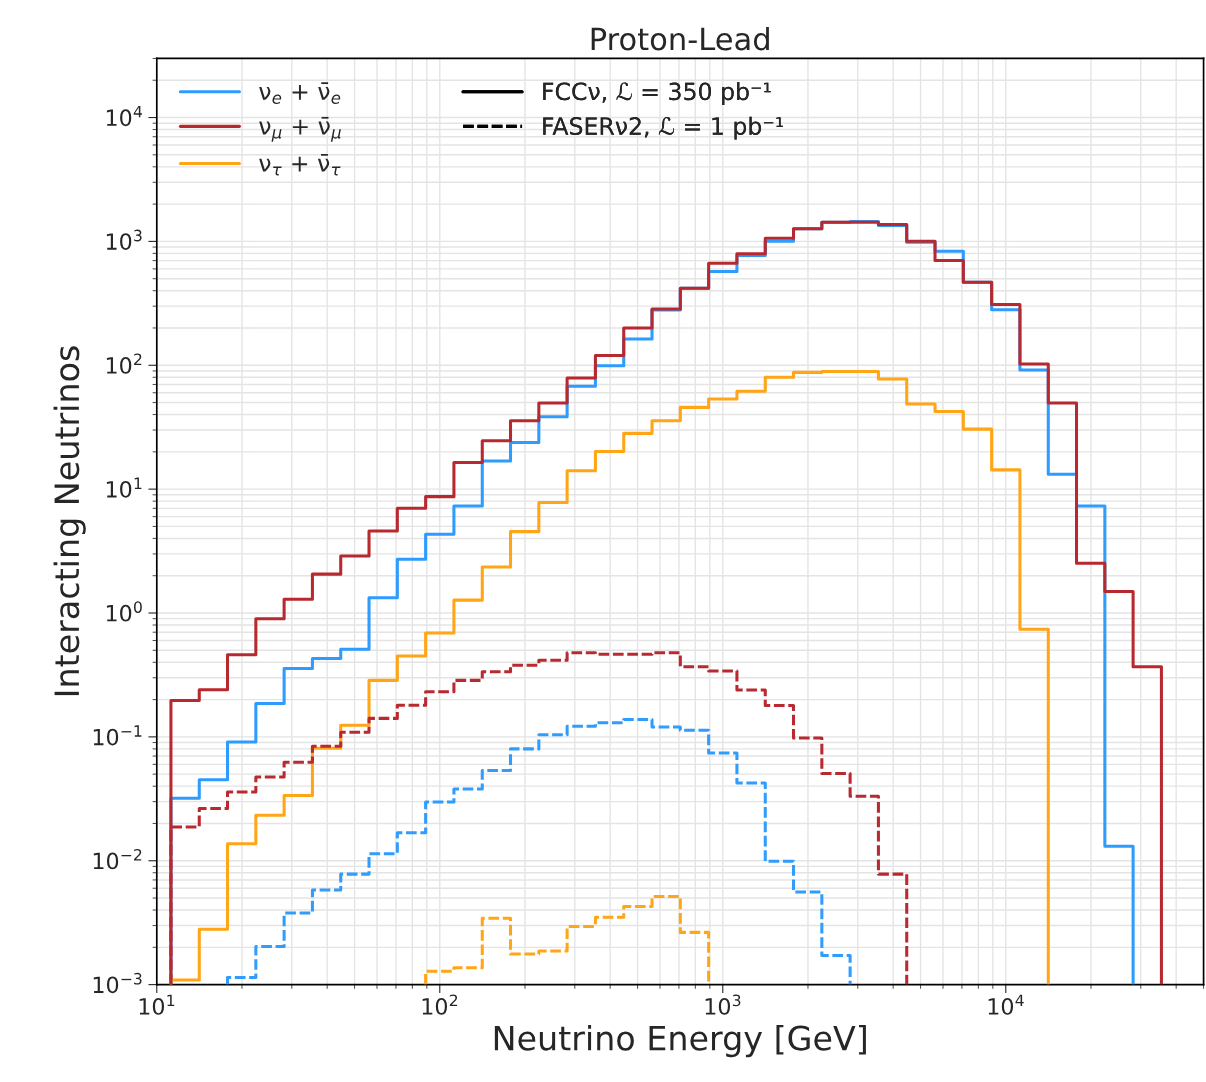  Describe the element at coordinates (680, 1041) in the screenshot. I see `x-axis-title: Neutrino Energy [GeV]` at that location.